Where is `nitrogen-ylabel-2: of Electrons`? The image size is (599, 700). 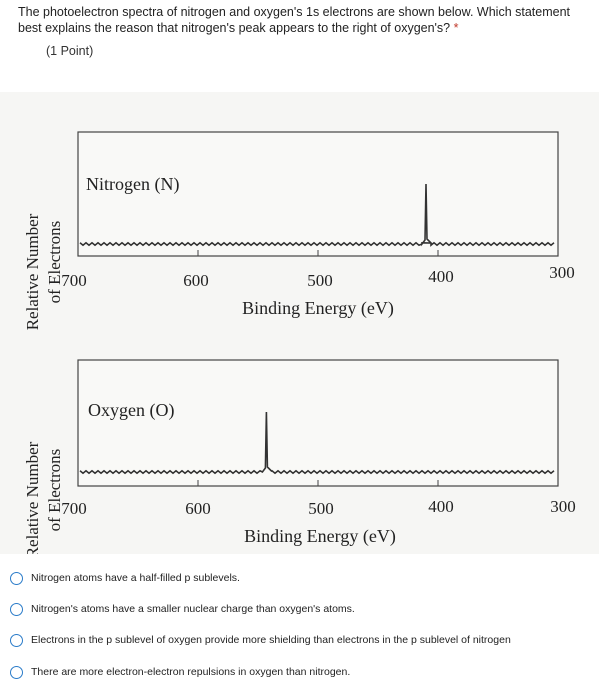 nitrogen-ylabel-2: of Electrons is located at coordinates (54, 262).